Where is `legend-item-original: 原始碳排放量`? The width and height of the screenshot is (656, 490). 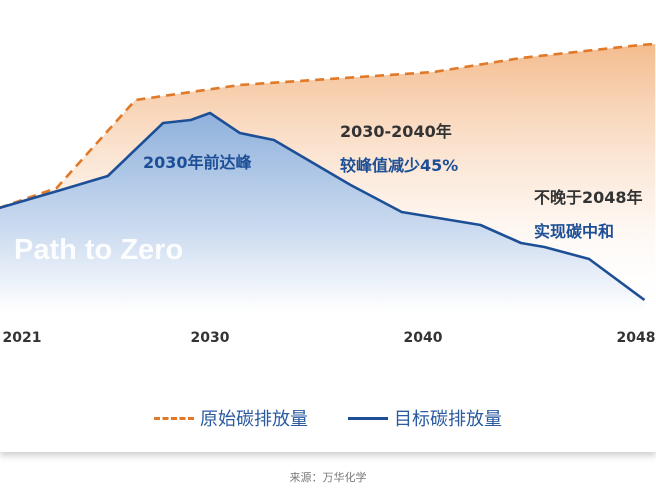
legend-item-original: 原始碳排放量 is located at coordinates (231, 418).